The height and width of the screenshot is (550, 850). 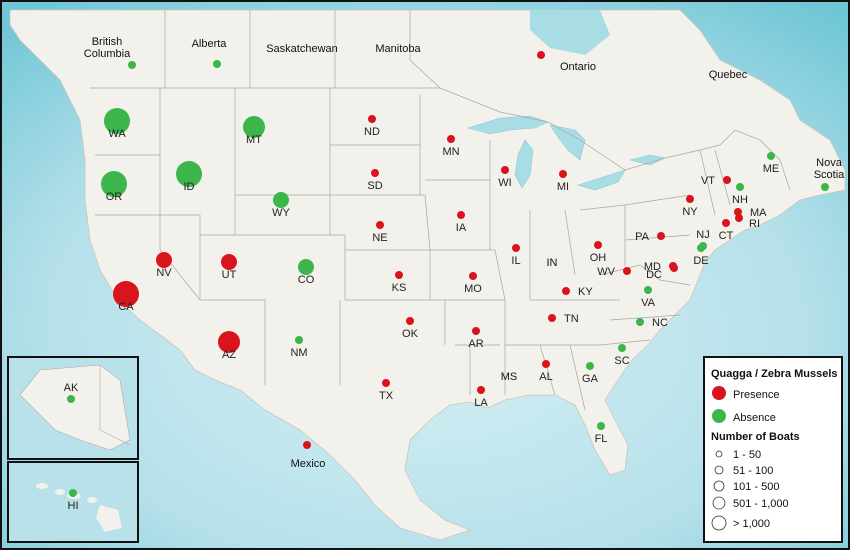 I want to click on marker-label: KS, so click(x=399, y=288).